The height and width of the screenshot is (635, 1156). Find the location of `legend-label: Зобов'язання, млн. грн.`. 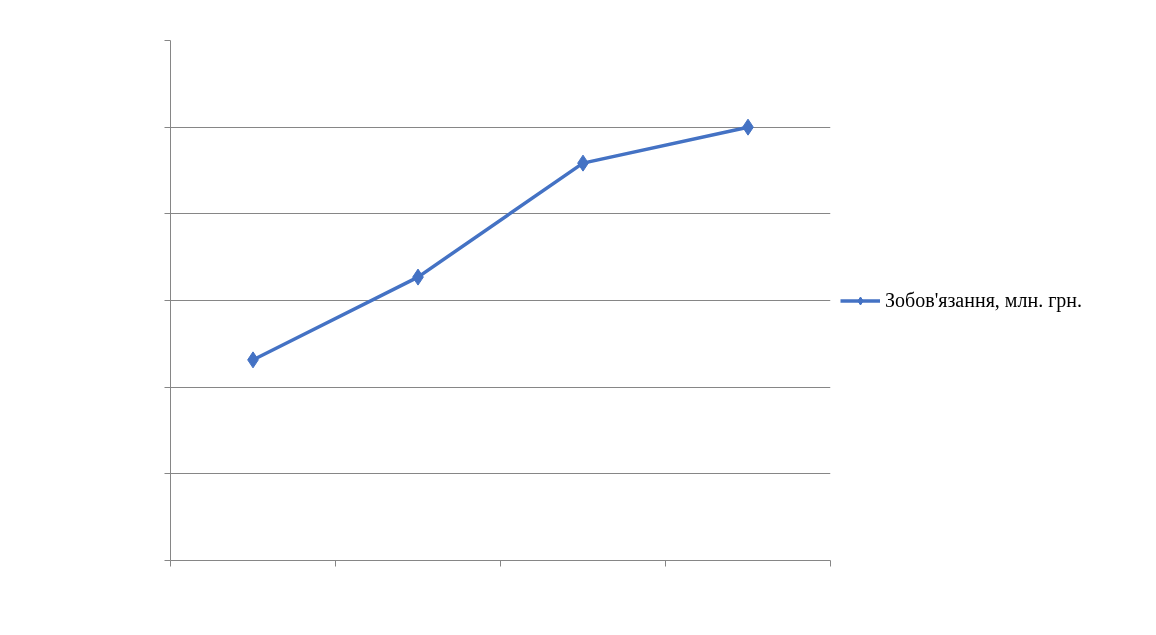

legend-label: Зобов'язання, млн. грн. is located at coordinates (984, 300).